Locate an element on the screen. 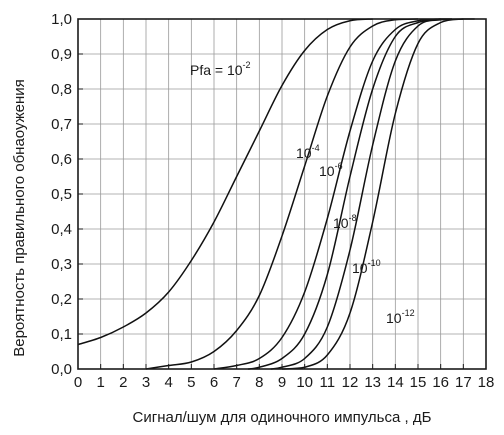 This screenshot has width=504, height=435. x-tick-label: 3 is located at coordinates (146, 382).